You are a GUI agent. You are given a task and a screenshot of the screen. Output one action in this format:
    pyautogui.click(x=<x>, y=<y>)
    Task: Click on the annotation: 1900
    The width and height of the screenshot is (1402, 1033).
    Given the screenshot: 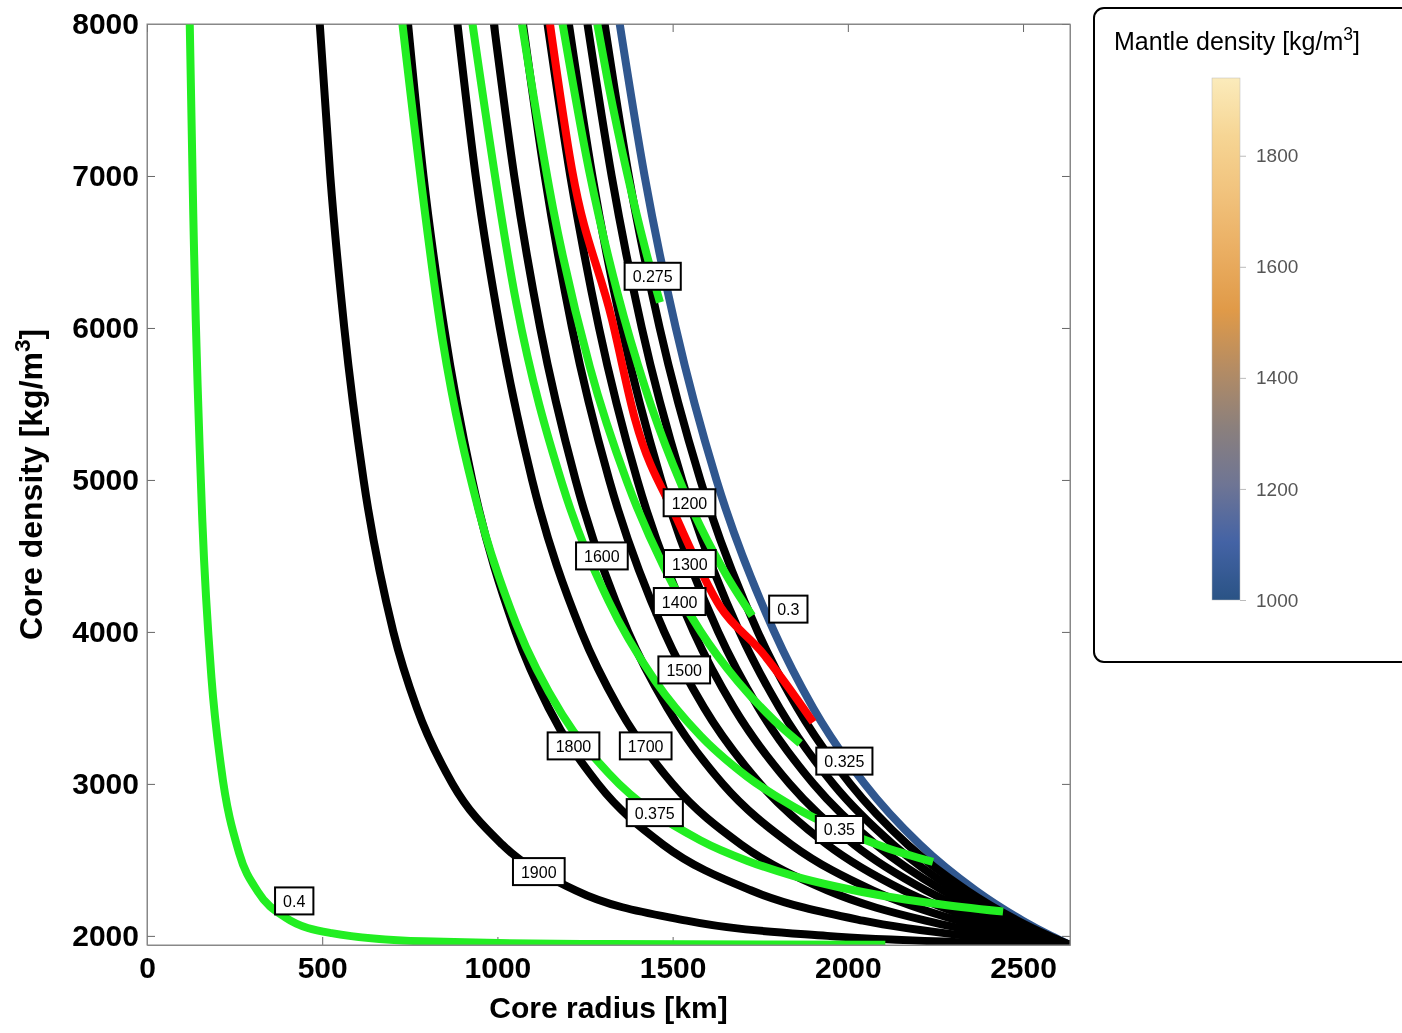 What is the action you would take?
    pyautogui.click(x=538, y=872)
    